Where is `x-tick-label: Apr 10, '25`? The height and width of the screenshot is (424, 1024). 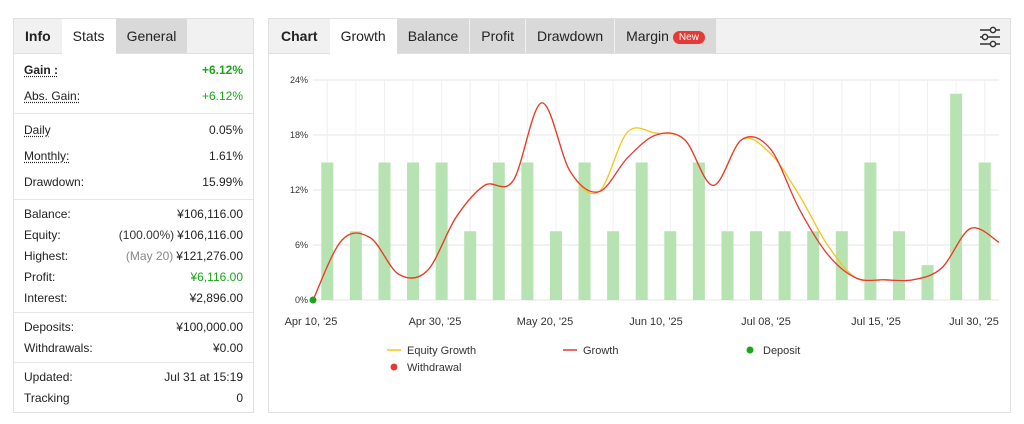
x-tick-label: Apr 10, '25 is located at coordinates (311, 322).